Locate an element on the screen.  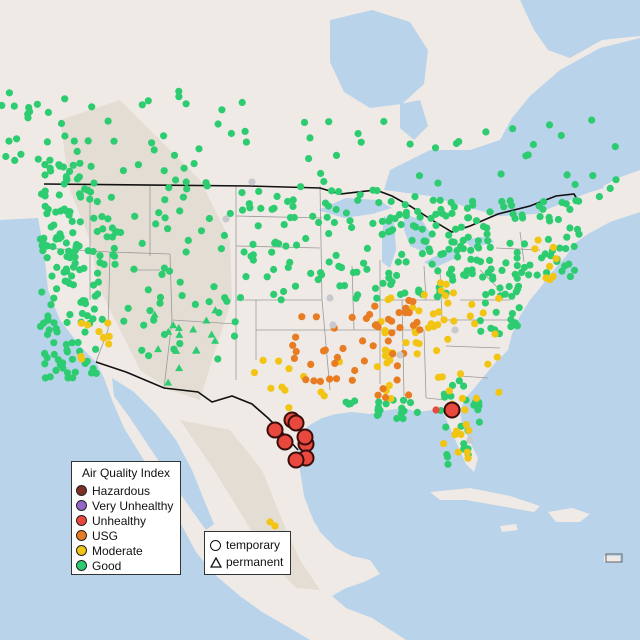
legend-label: temporary is located at coordinates (253, 545).